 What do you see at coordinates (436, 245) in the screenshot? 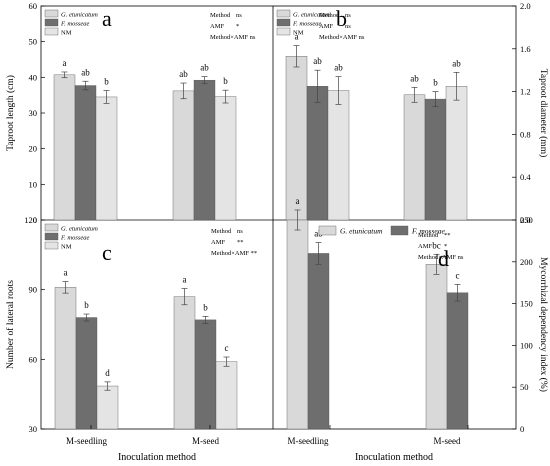
I see `significance-letter: bc` at bounding box center [436, 245].